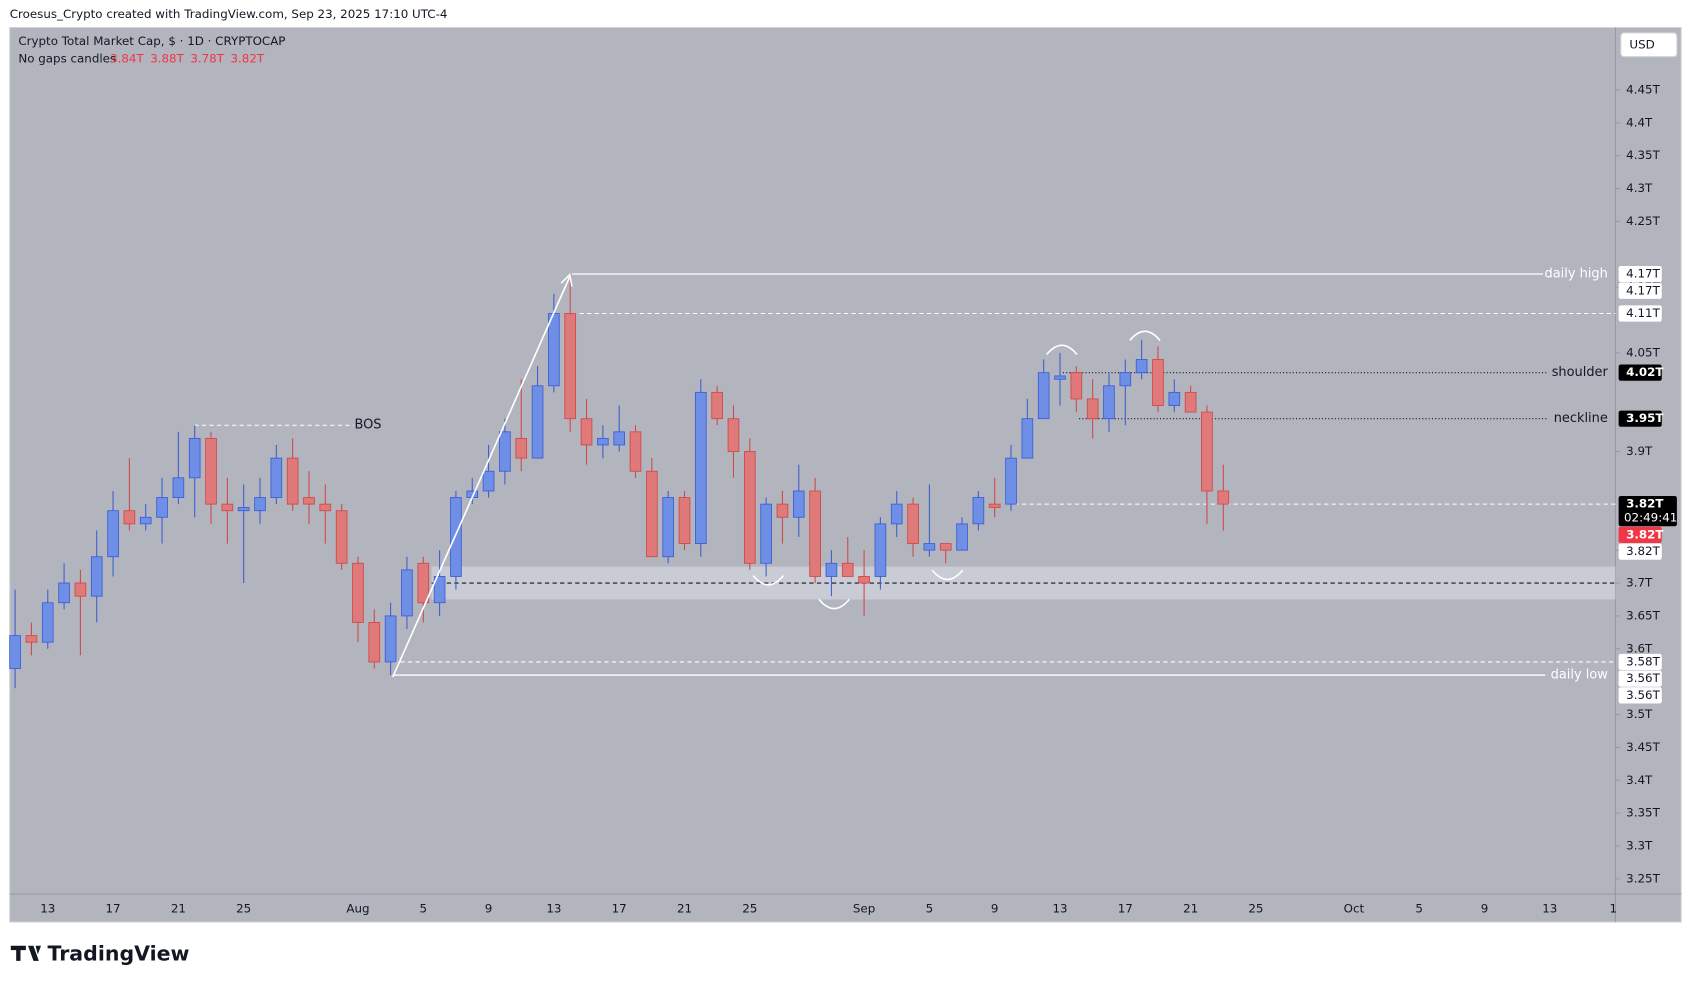 This screenshot has width=1692, height=987. What do you see at coordinates (1639, 648) in the screenshot?
I see `y-tick-label: 3.6T` at bounding box center [1639, 648].